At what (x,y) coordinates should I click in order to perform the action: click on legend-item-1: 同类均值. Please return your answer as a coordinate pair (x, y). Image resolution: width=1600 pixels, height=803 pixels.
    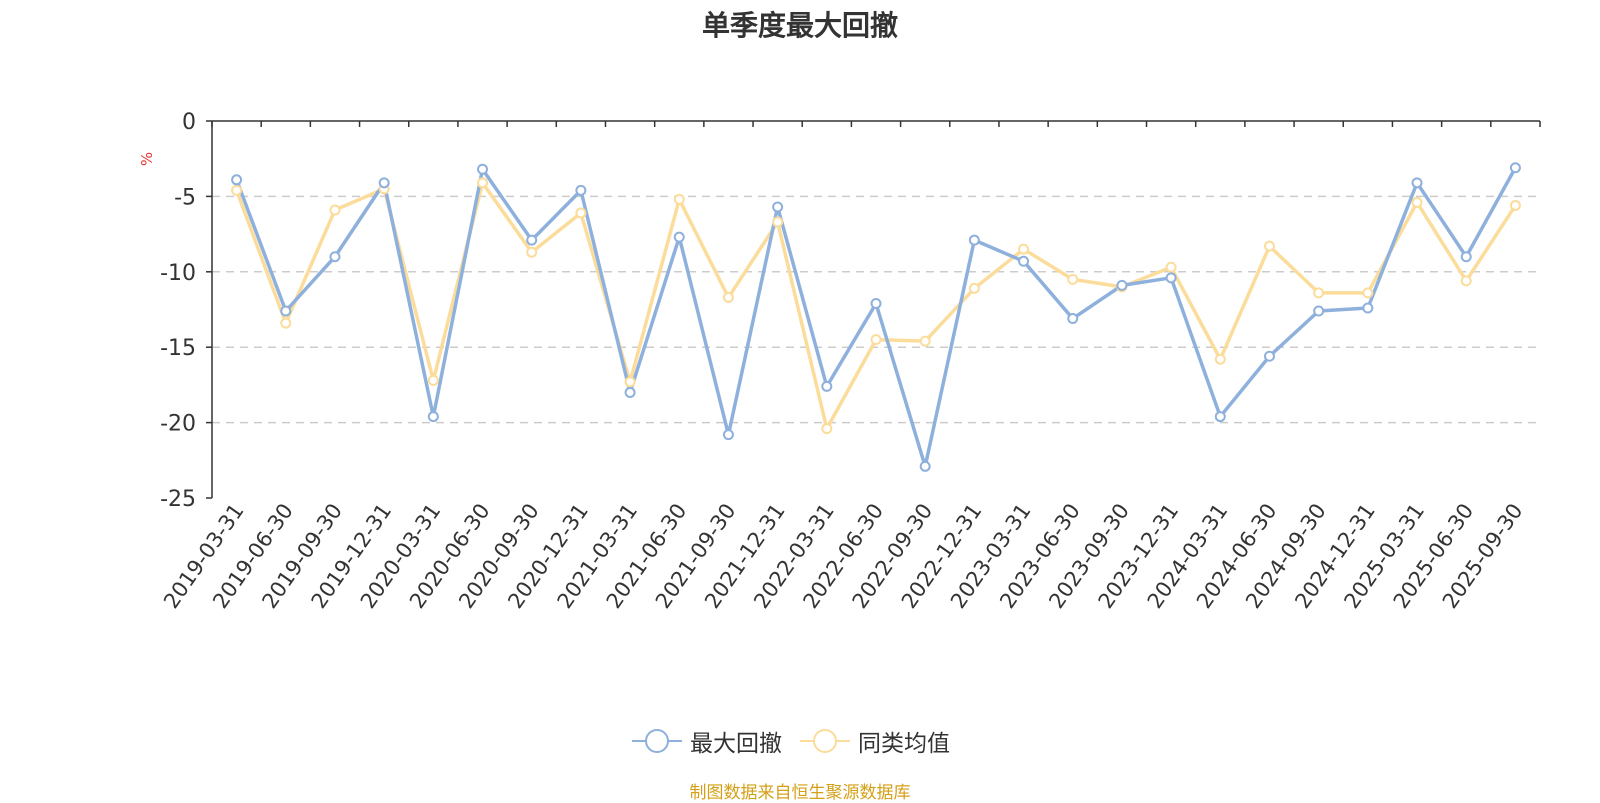
    Looking at the image, I should click on (875, 741).